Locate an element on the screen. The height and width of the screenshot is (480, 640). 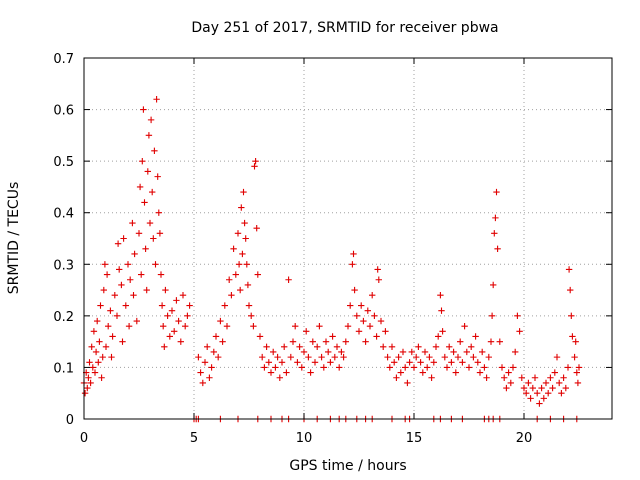
x-tick-label: 10 is located at coordinates (304, 438).